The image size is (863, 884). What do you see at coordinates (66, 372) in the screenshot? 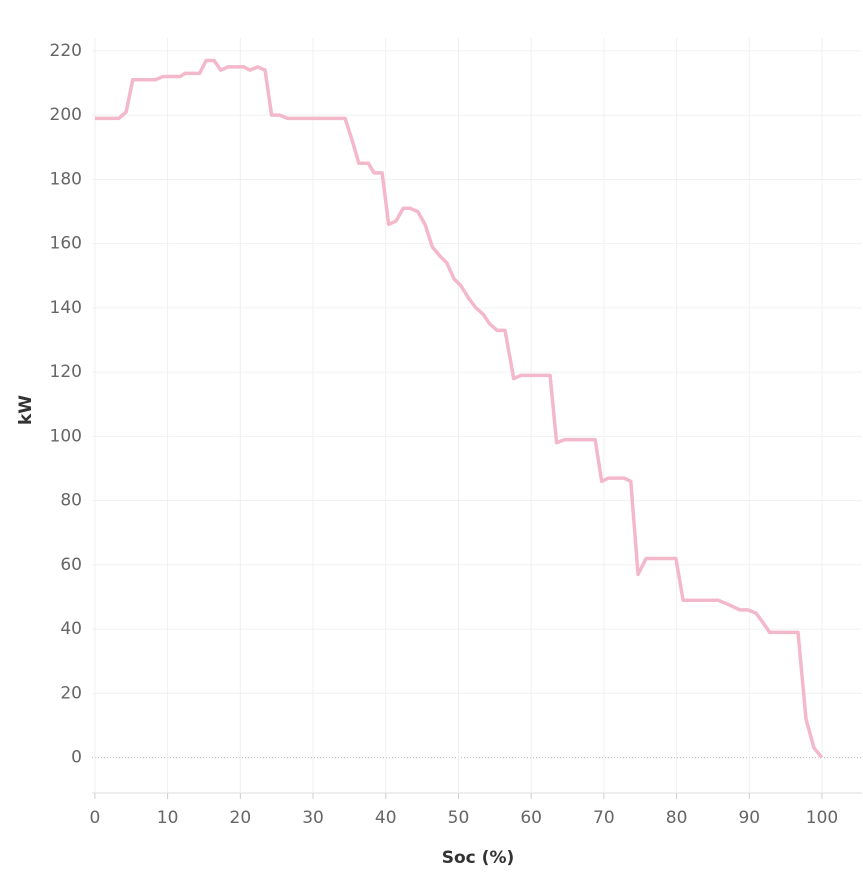
I see `y-tick-label: 120` at bounding box center [66, 372].